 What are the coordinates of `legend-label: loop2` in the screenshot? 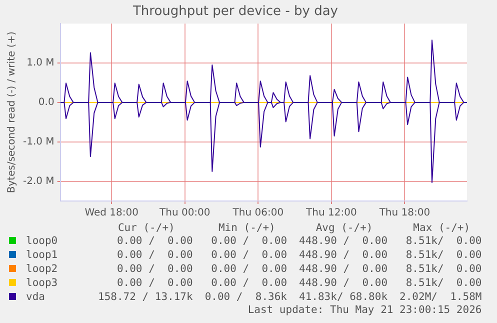 It's located at (42, 269).